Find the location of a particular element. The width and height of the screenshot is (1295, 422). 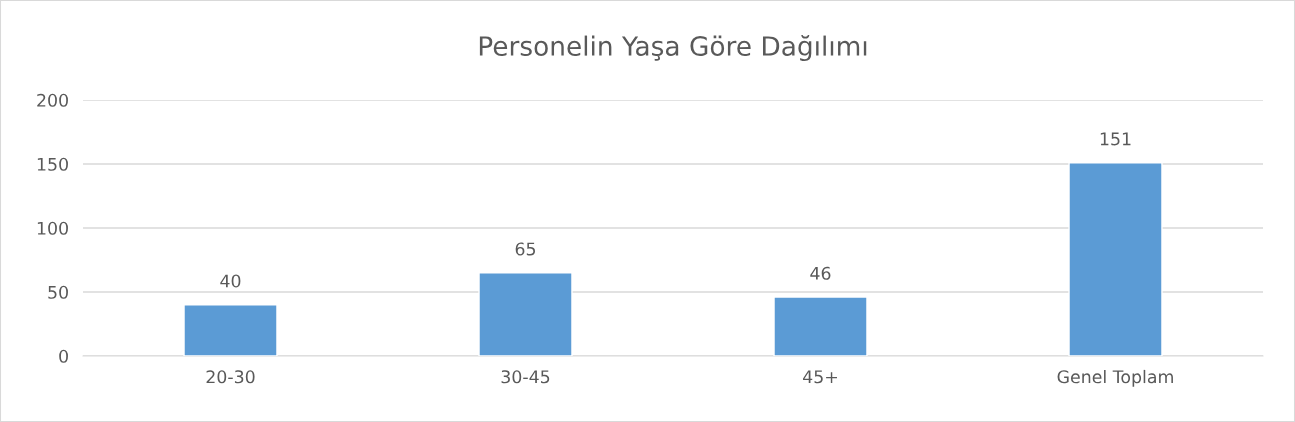

chart-title: Personelin Yaşa Göre Dağılımı is located at coordinates (673, 48).